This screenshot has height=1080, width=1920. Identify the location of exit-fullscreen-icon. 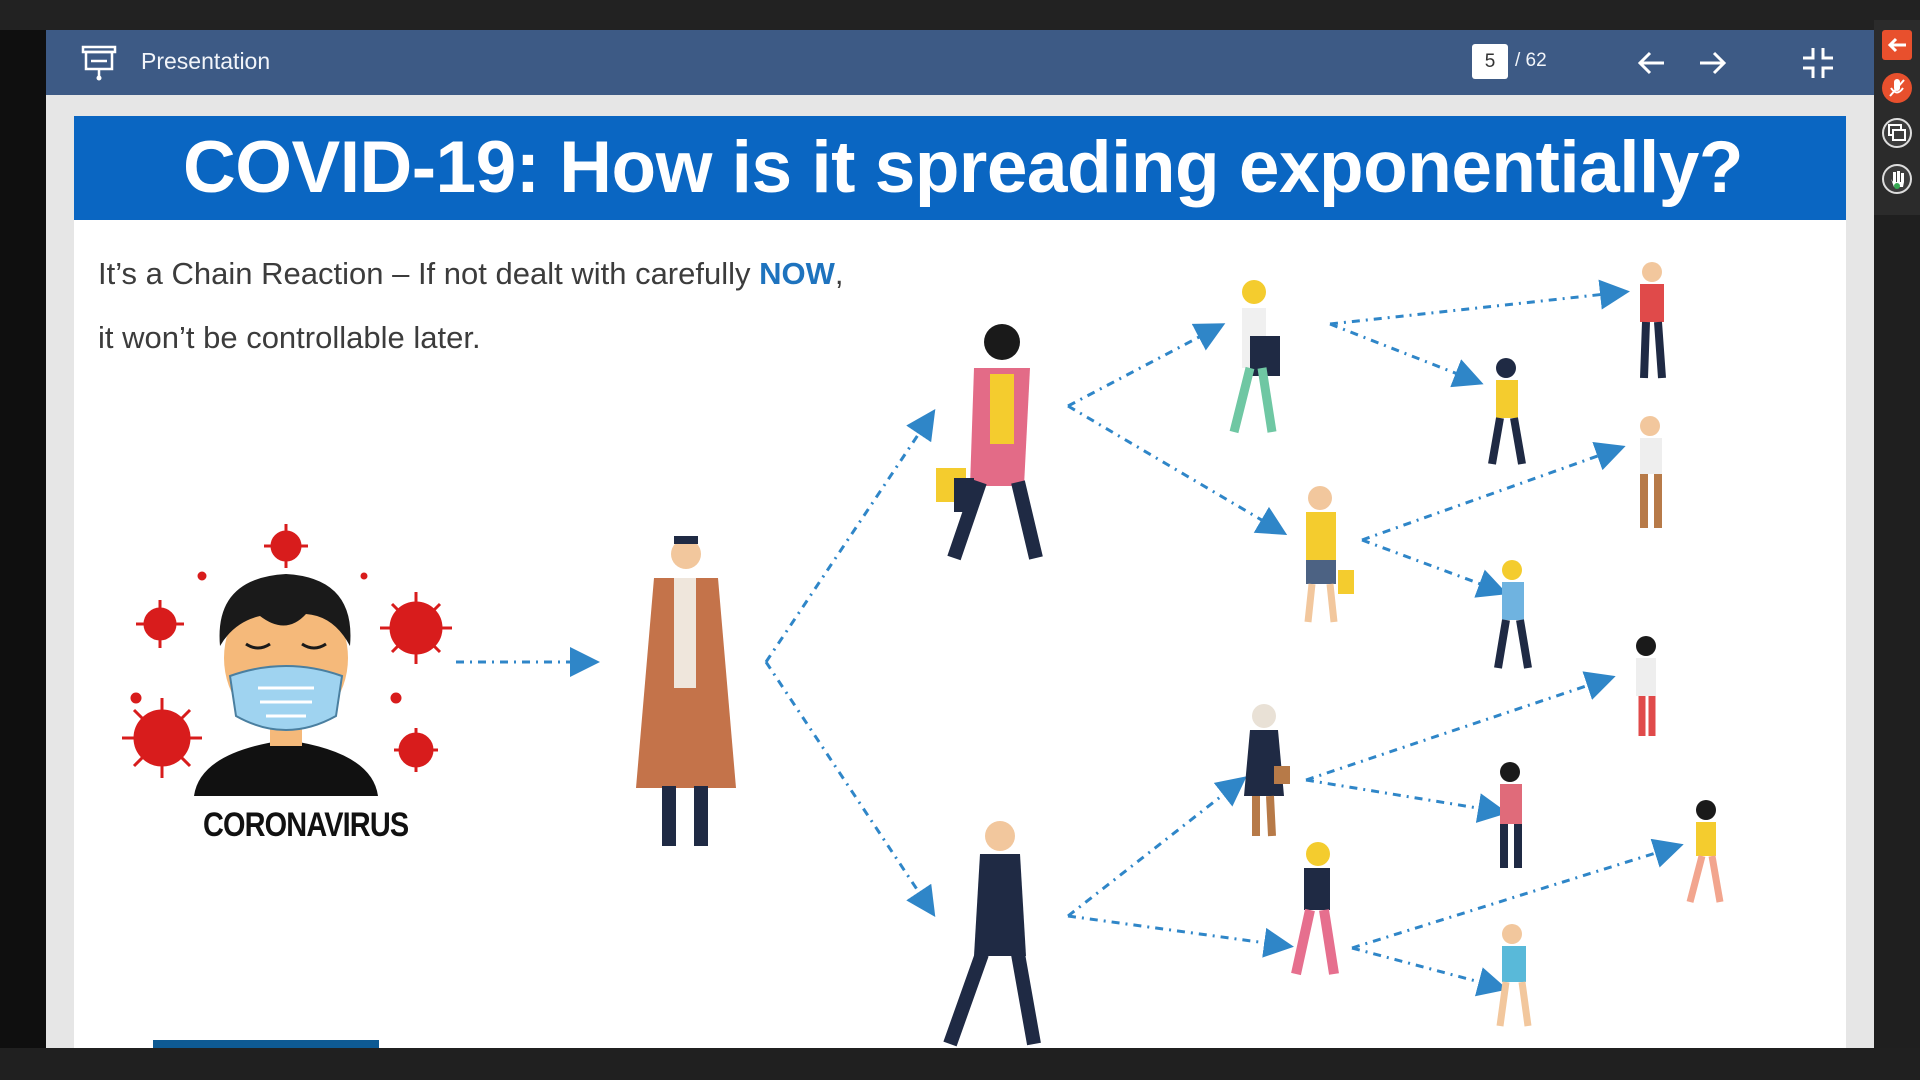
(1818, 63).